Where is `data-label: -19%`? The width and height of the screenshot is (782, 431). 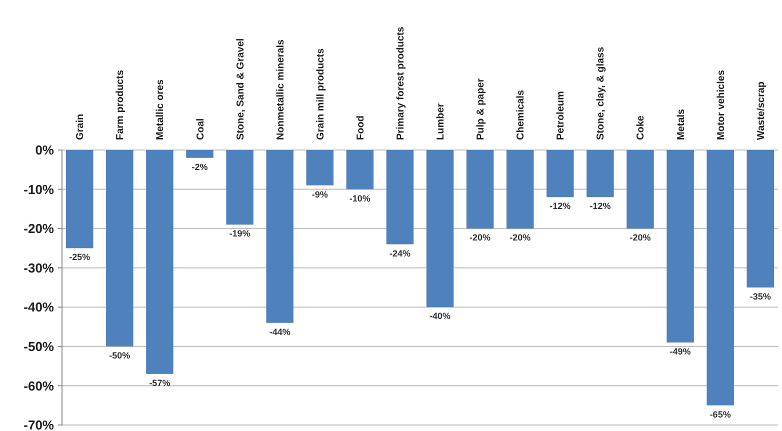
data-label: -19% is located at coordinates (239, 233).